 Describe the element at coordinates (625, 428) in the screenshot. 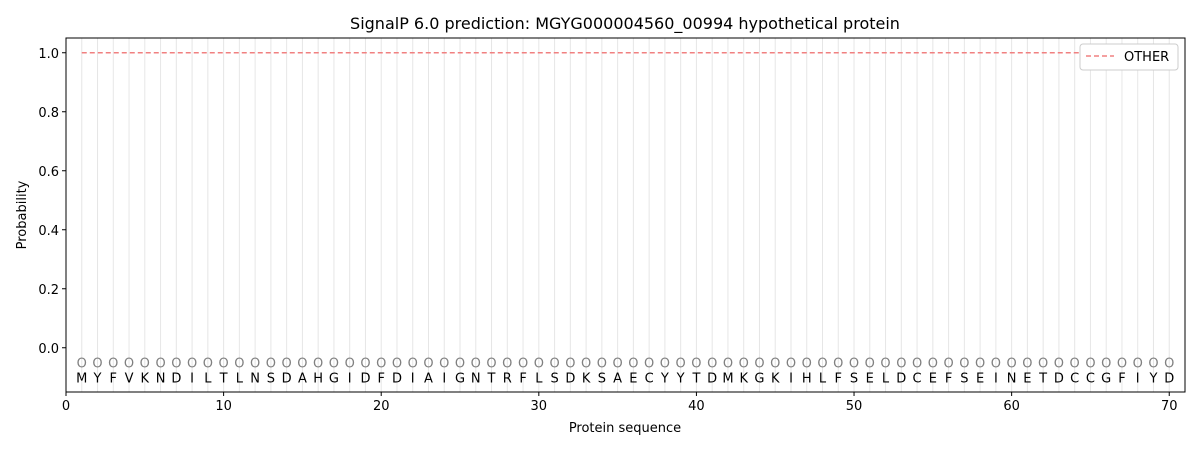

I see `x-axis-label: Protein sequence` at that location.